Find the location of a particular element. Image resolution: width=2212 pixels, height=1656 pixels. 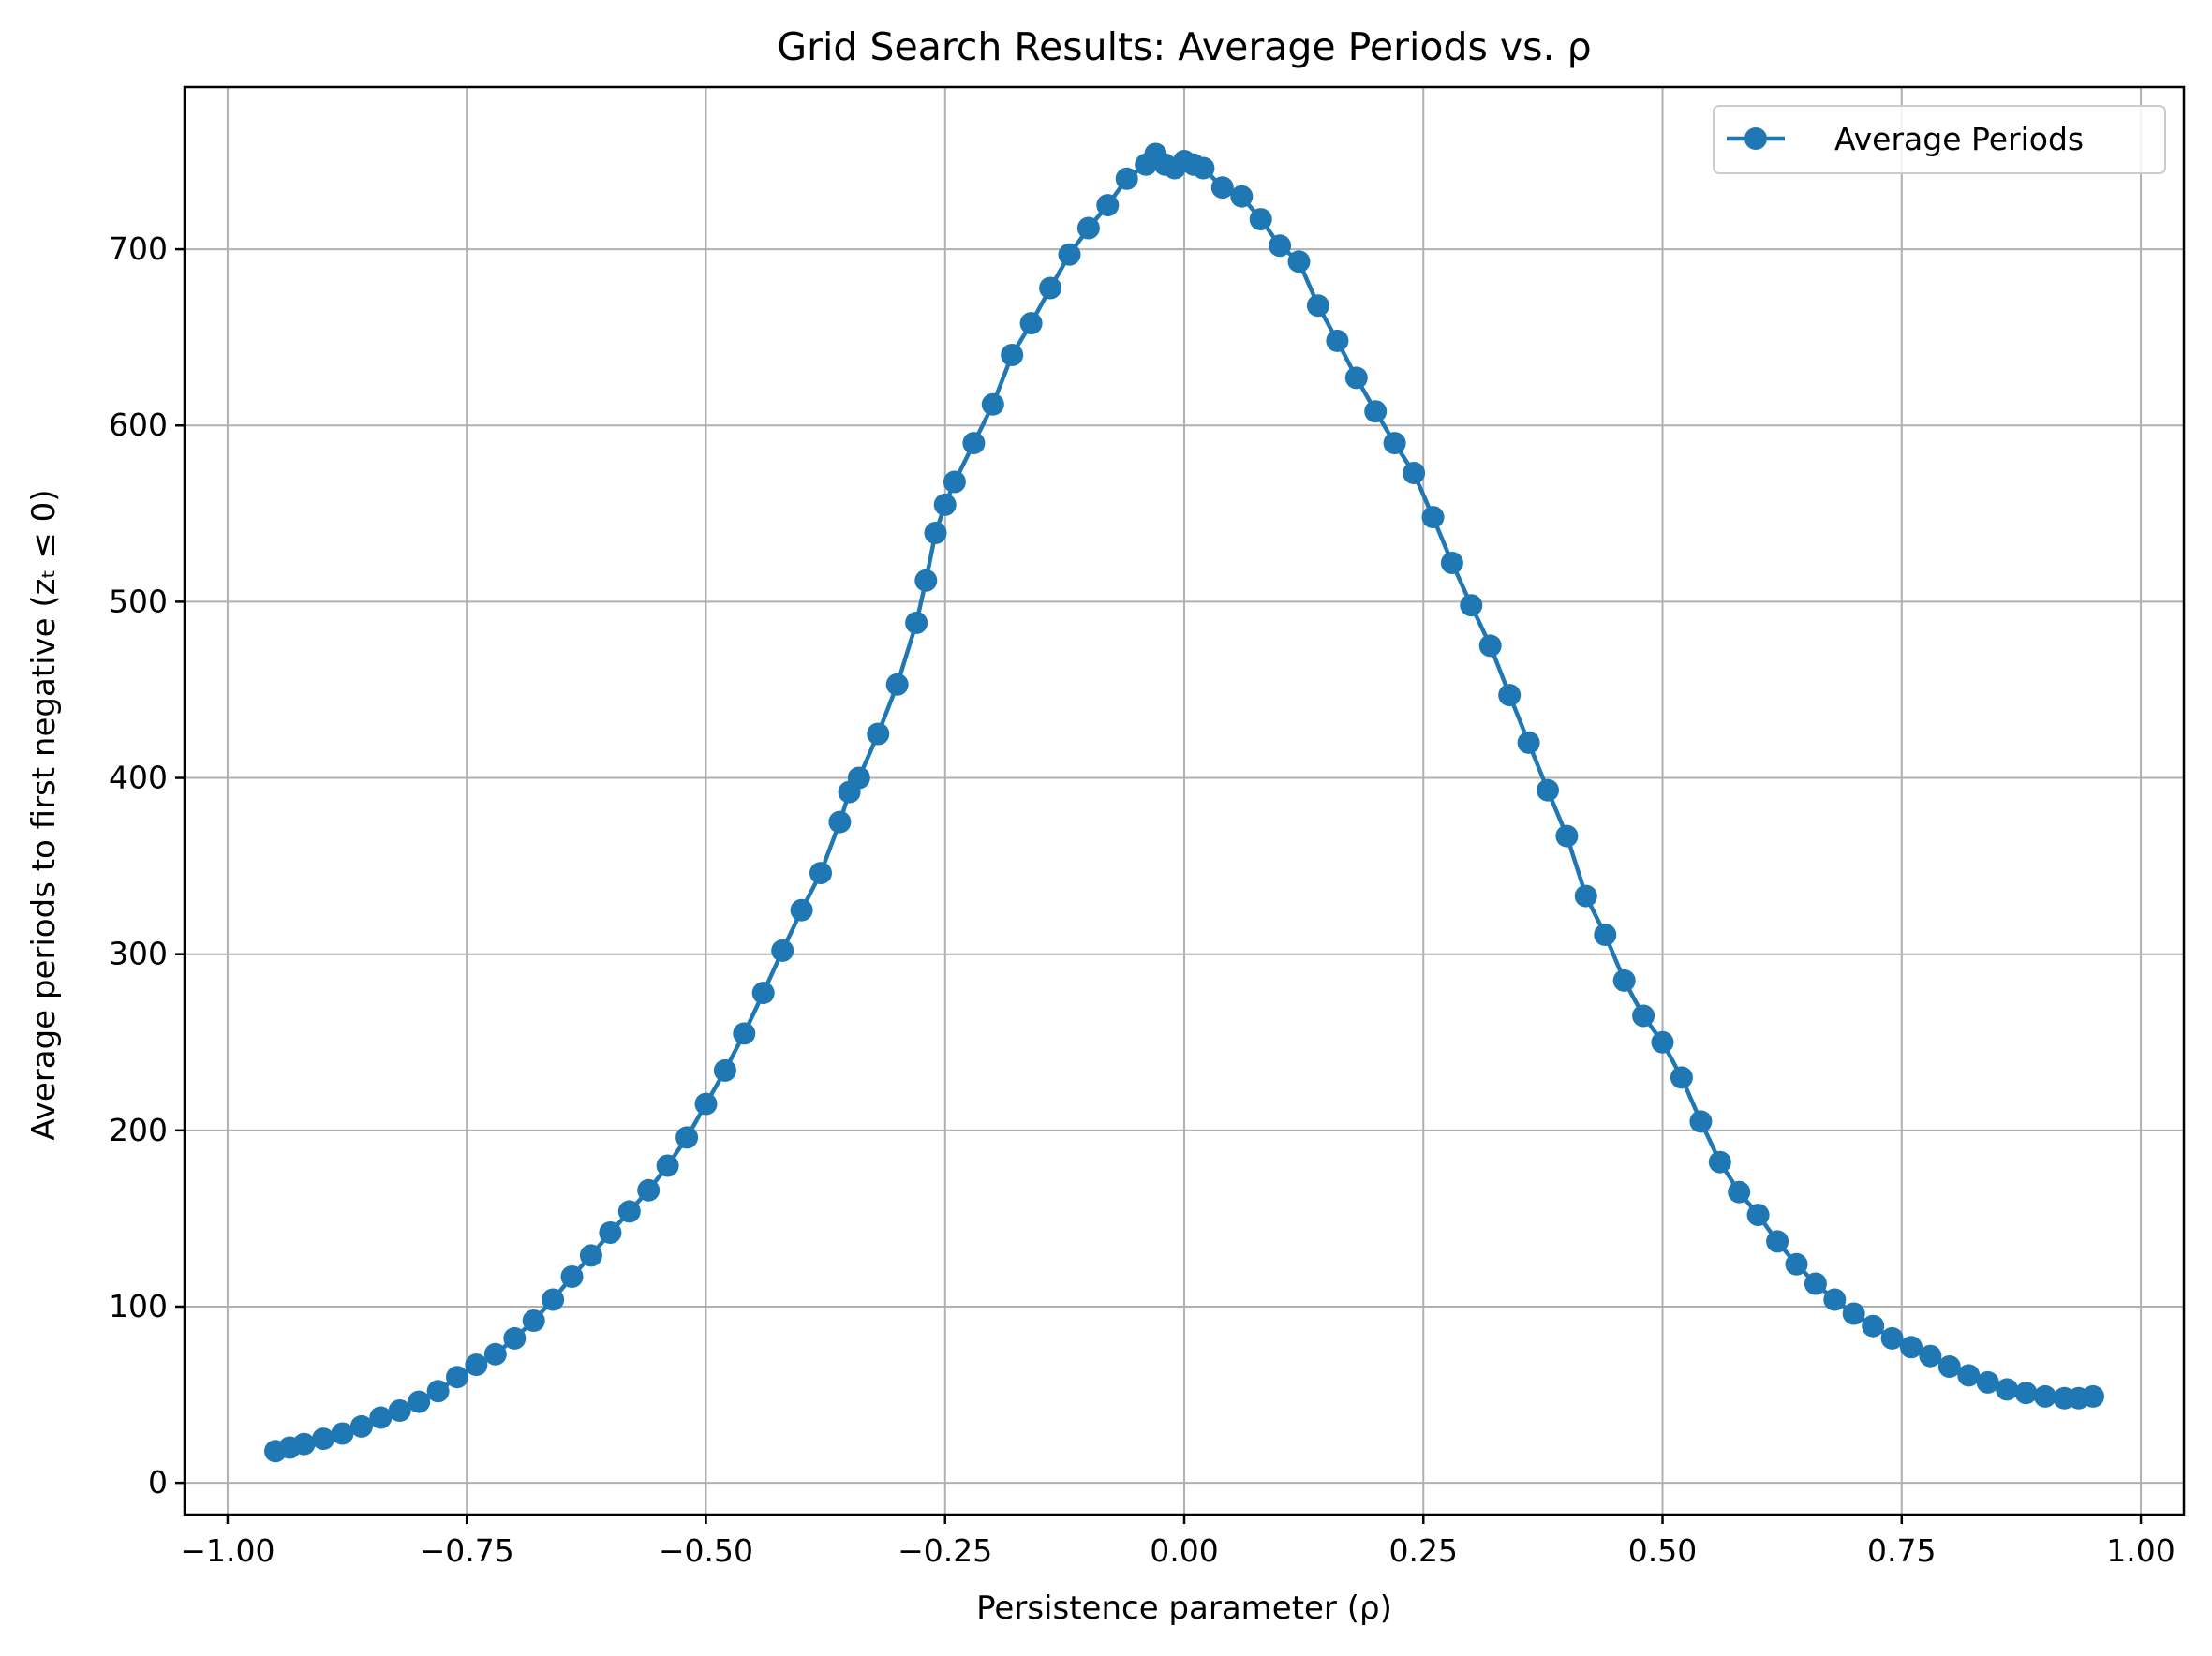

y-tick-label: 600 is located at coordinates (138, 425).